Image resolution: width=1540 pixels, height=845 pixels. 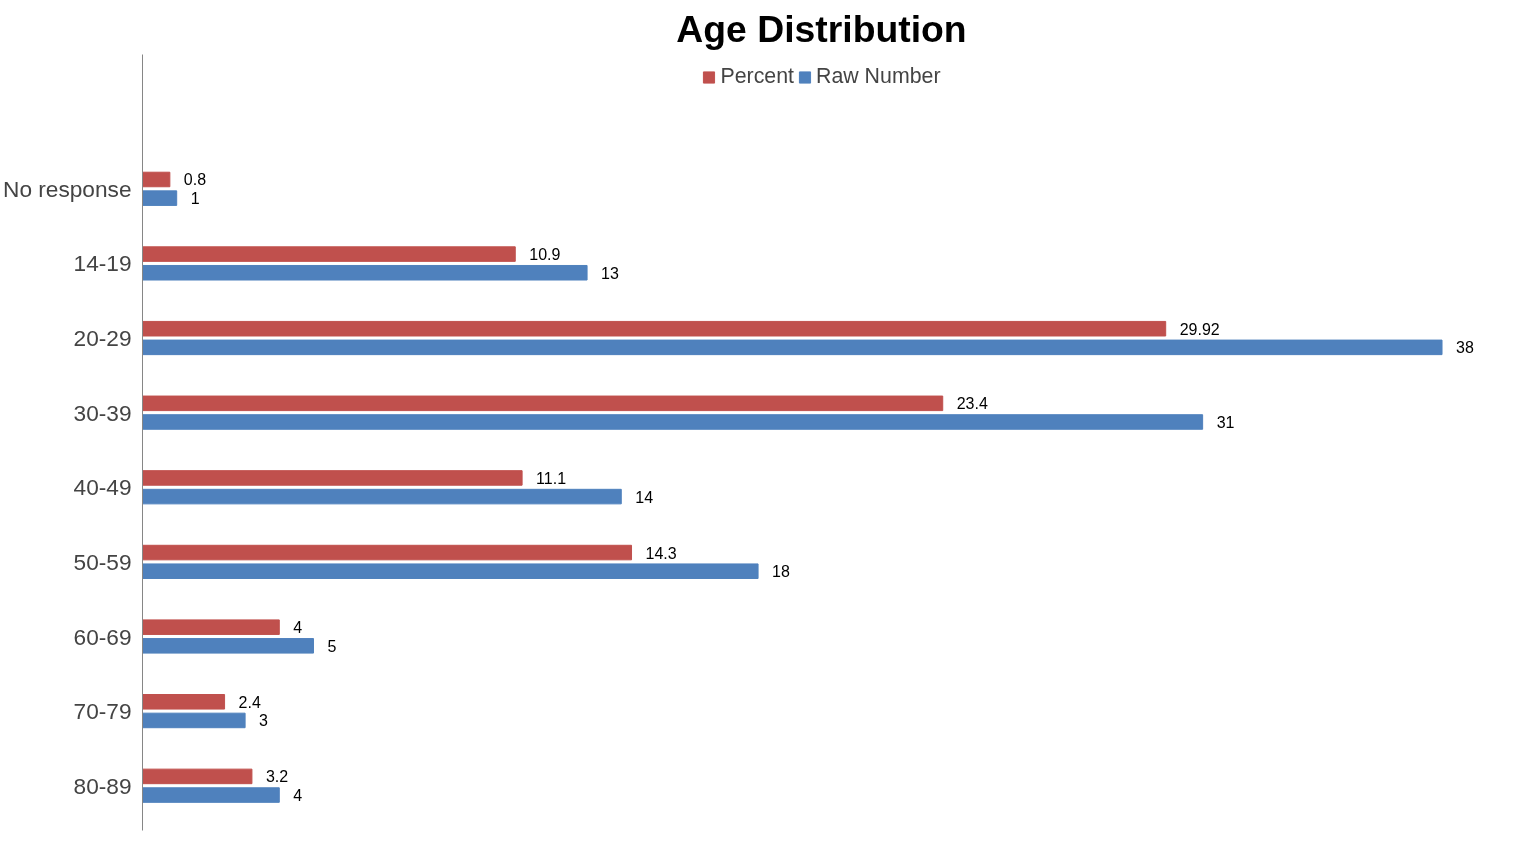 I want to click on y-tick-label: 50-59, so click(x=102, y=561).